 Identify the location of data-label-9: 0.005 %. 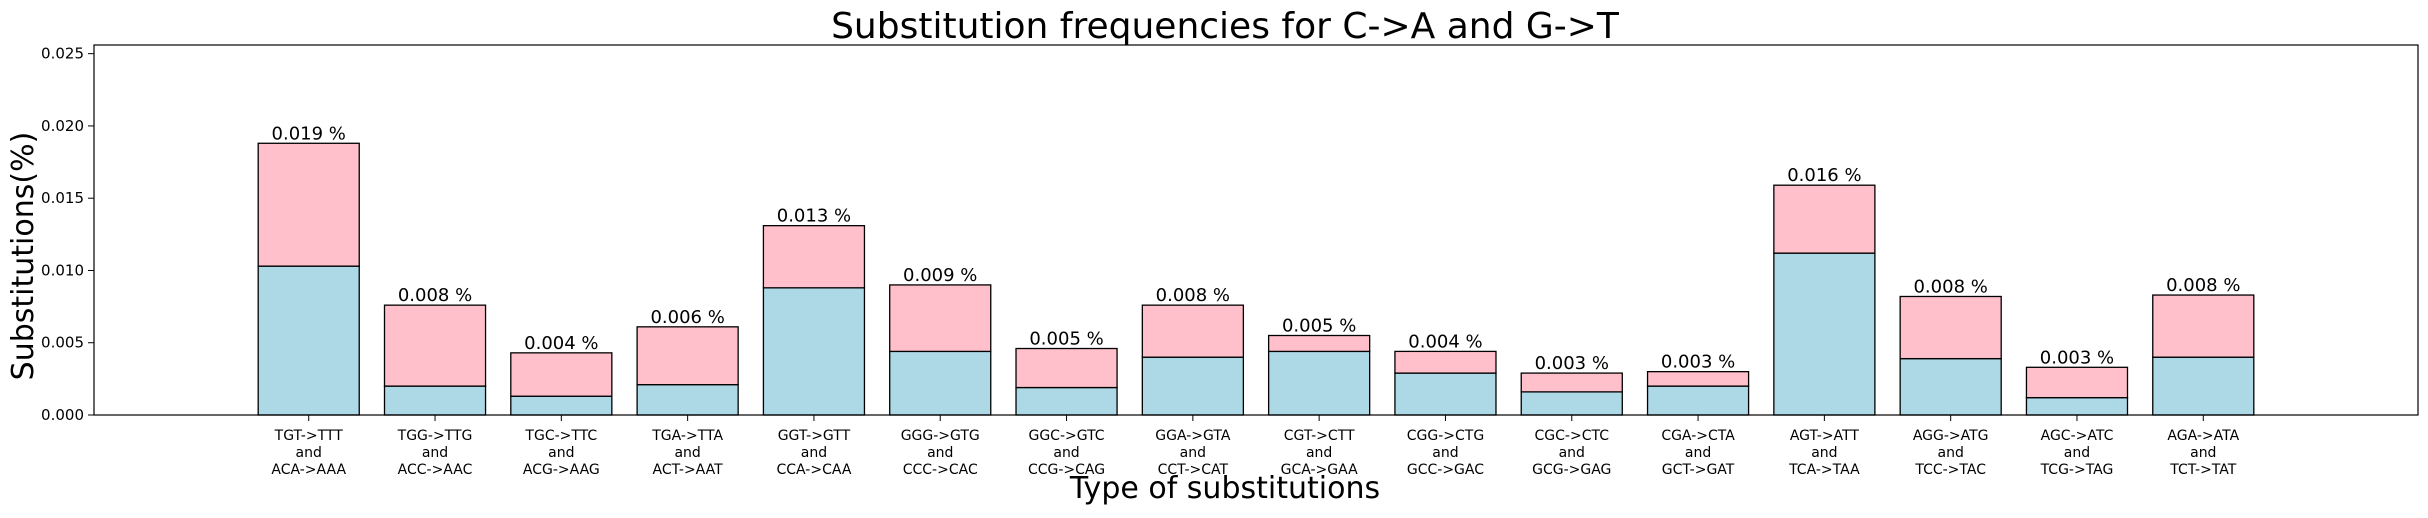
(1319, 326).